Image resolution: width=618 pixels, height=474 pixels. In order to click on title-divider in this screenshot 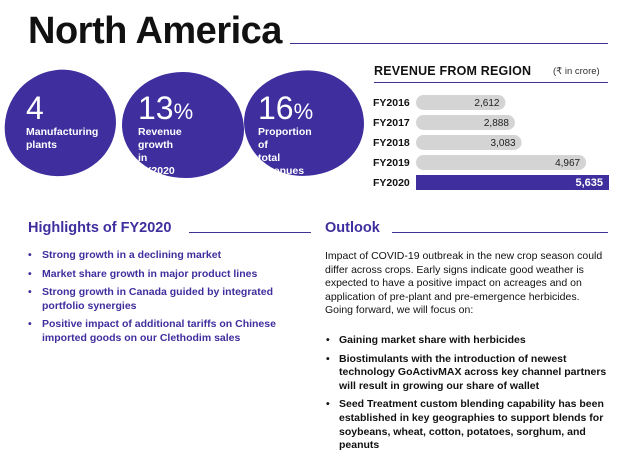, I will do `click(449, 43)`.